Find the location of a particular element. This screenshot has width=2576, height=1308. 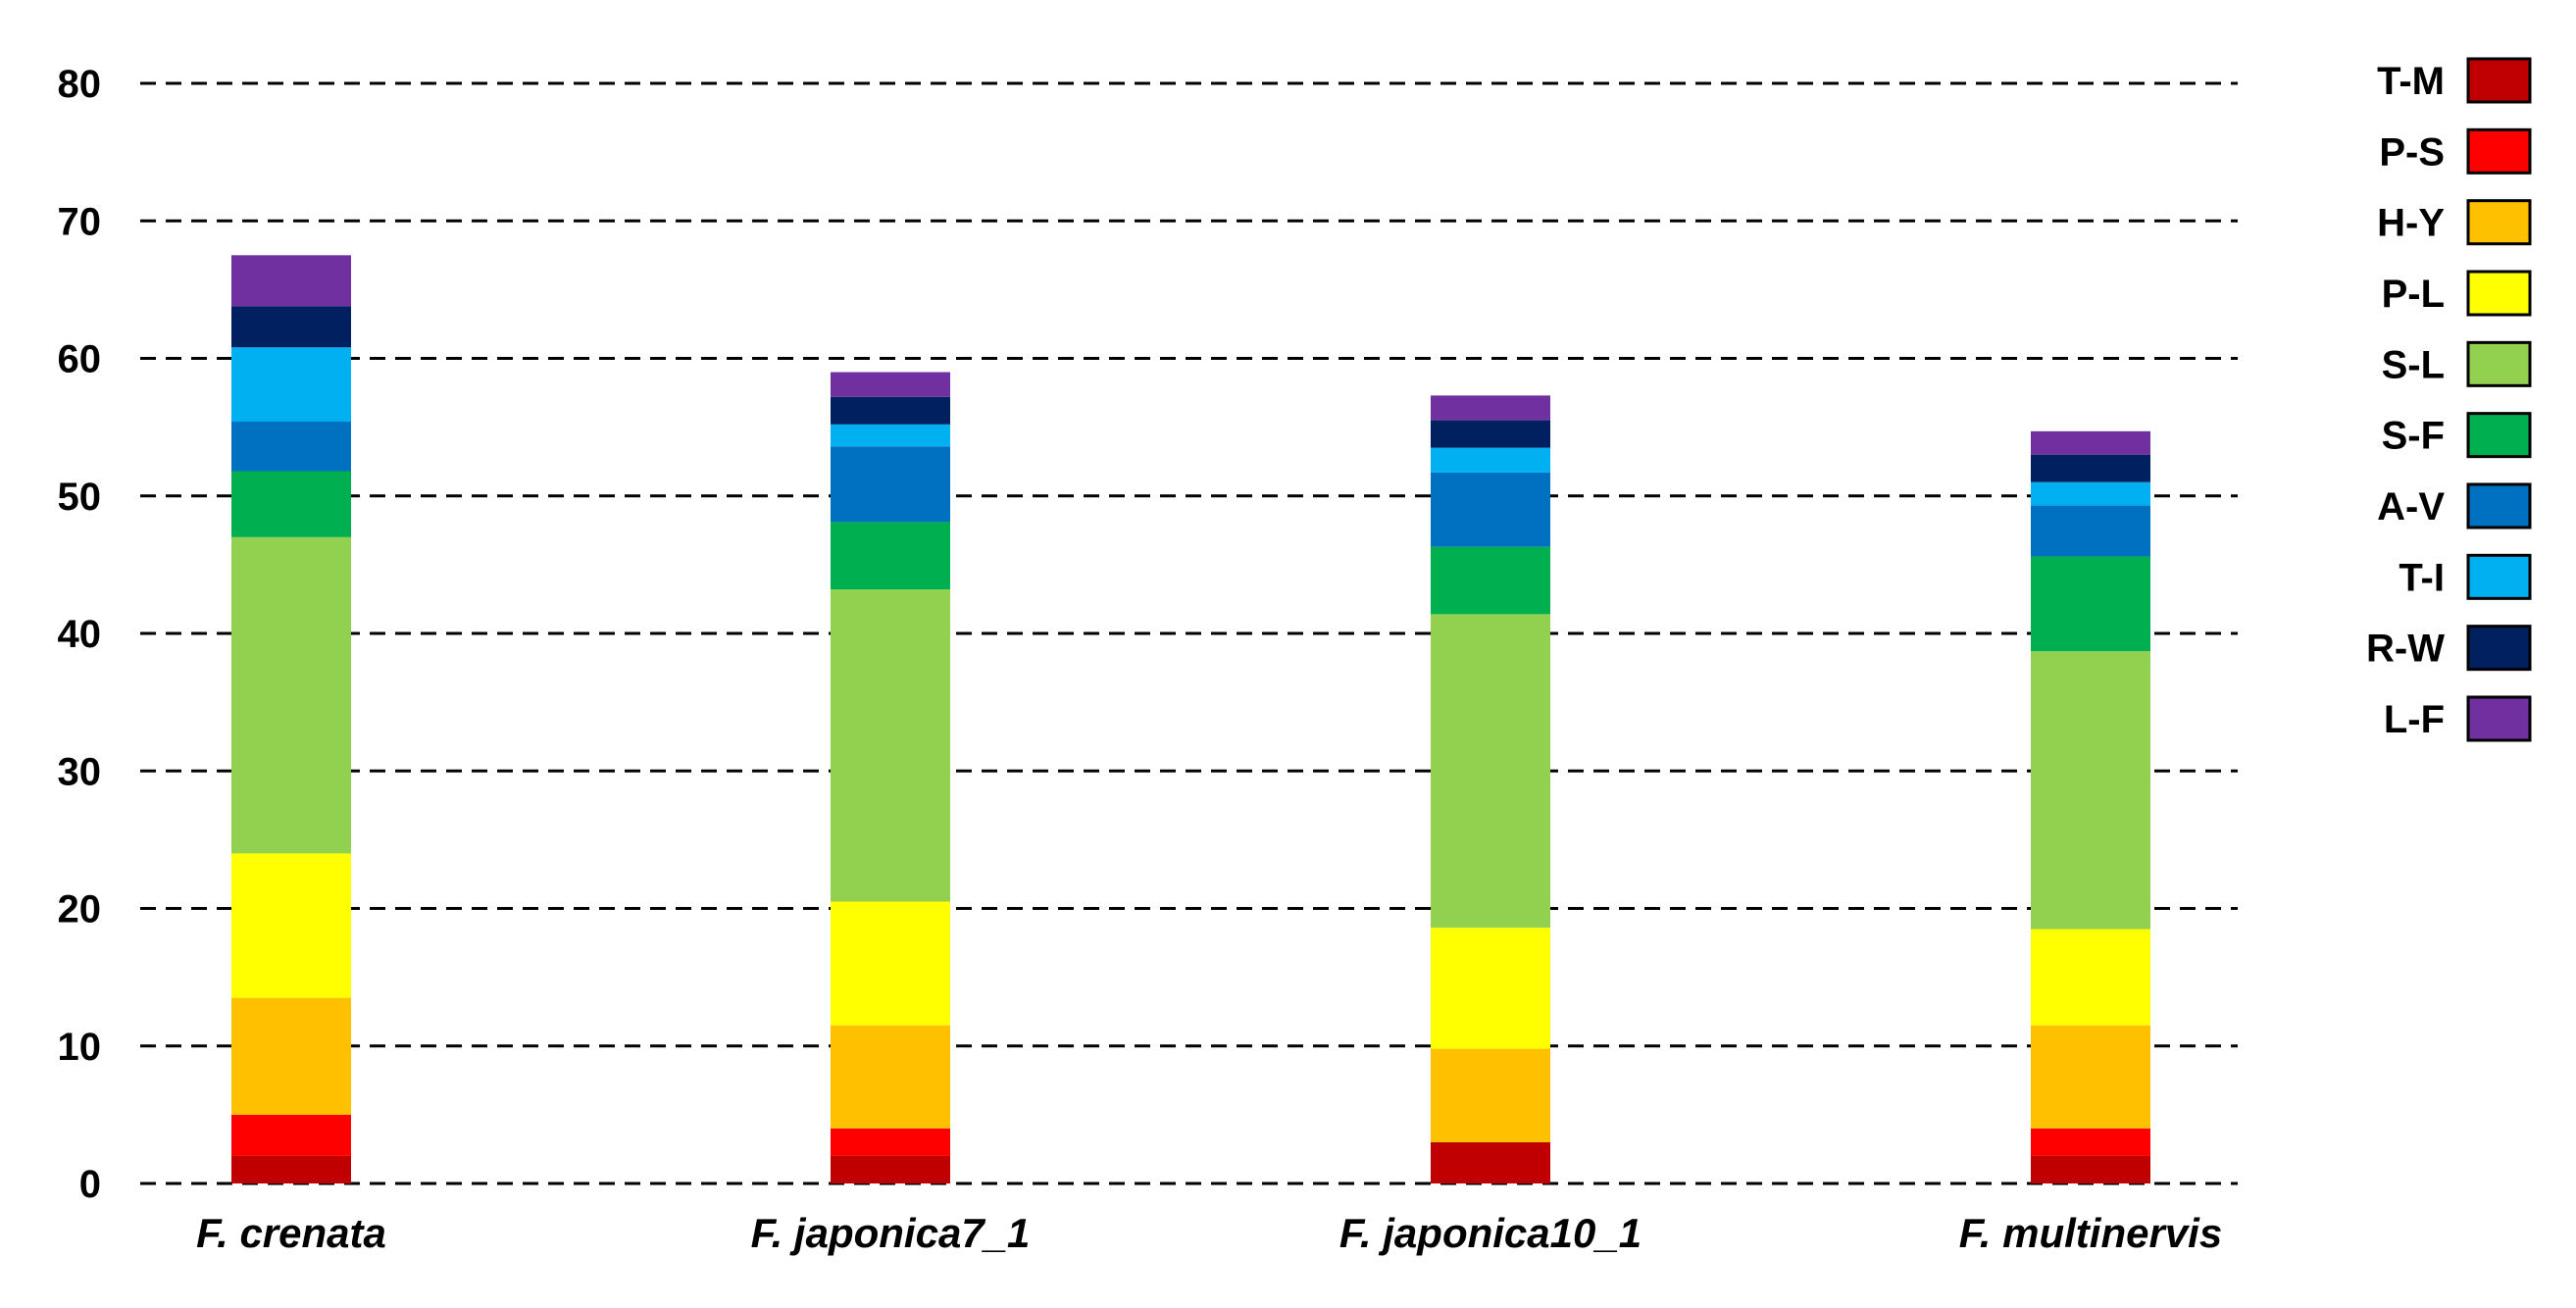

y-tick-label: 0 is located at coordinates (90, 1184).